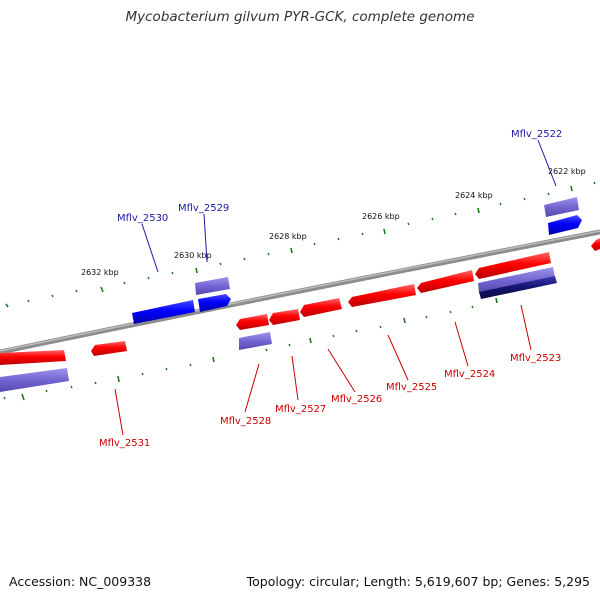  What do you see at coordinates (193, 255) in the screenshot?
I see `tick-label-2630: 2630 kbp` at bounding box center [193, 255].